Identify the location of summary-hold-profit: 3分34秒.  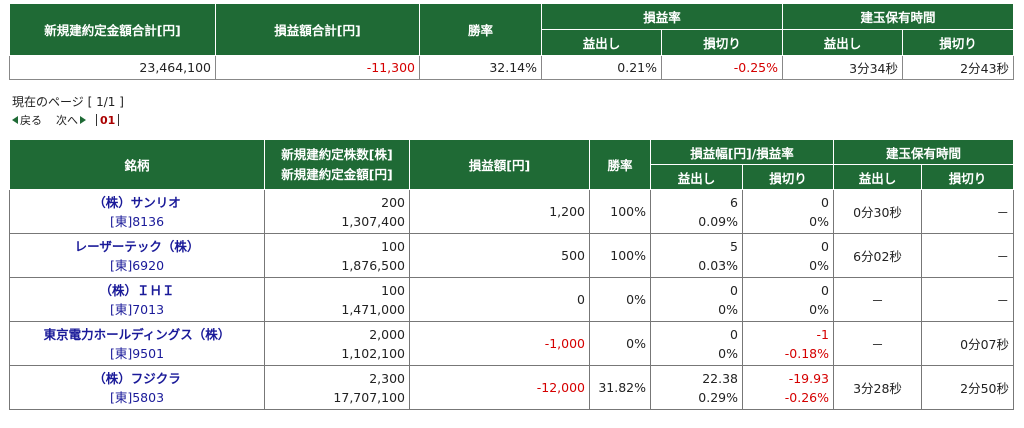
(843, 67).